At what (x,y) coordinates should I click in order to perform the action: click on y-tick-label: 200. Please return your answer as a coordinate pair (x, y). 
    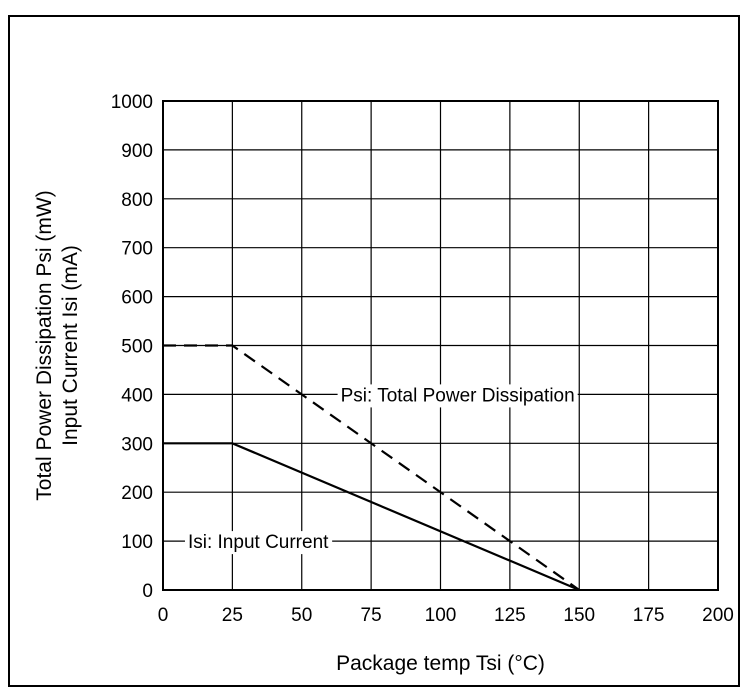
    Looking at the image, I should click on (137, 493).